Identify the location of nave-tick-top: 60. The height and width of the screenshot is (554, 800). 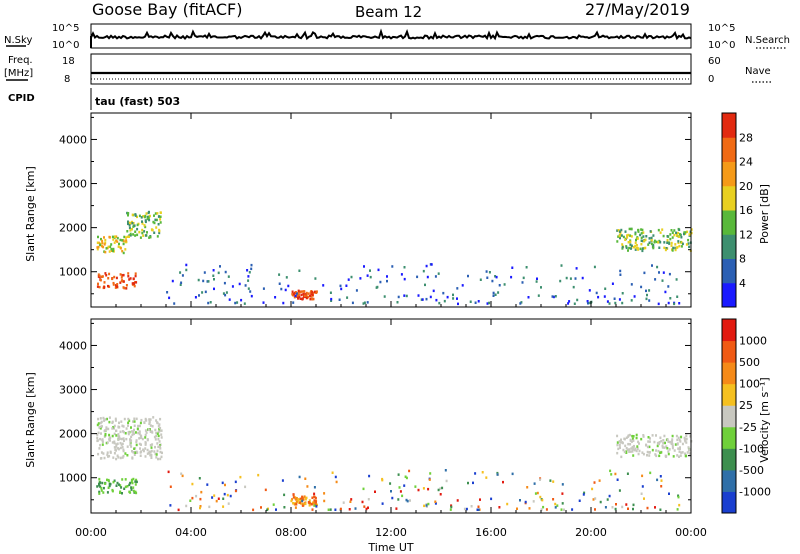
(714, 61).